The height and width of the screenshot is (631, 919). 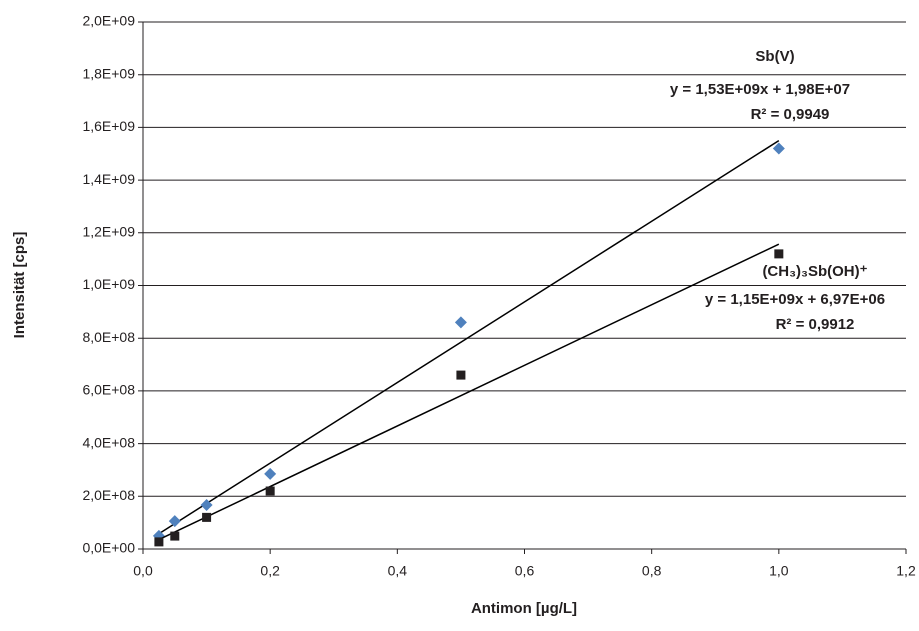 What do you see at coordinates (143, 571) in the screenshot?
I see `x-tick-label: 0,0` at bounding box center [143, 571].